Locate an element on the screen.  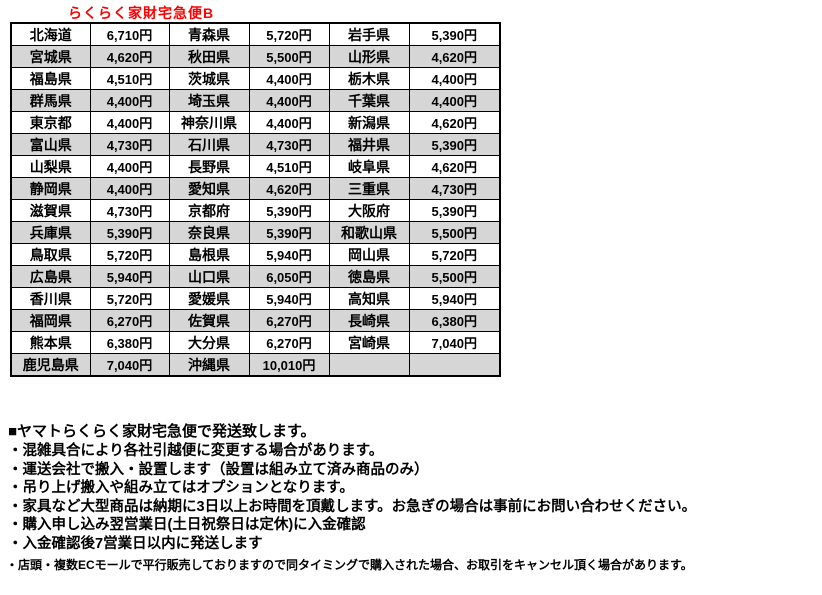
table-row: 福島県 4,510円 茨城県 4,400円 栃木県 4,400円 is located at coordinates (255, 78).